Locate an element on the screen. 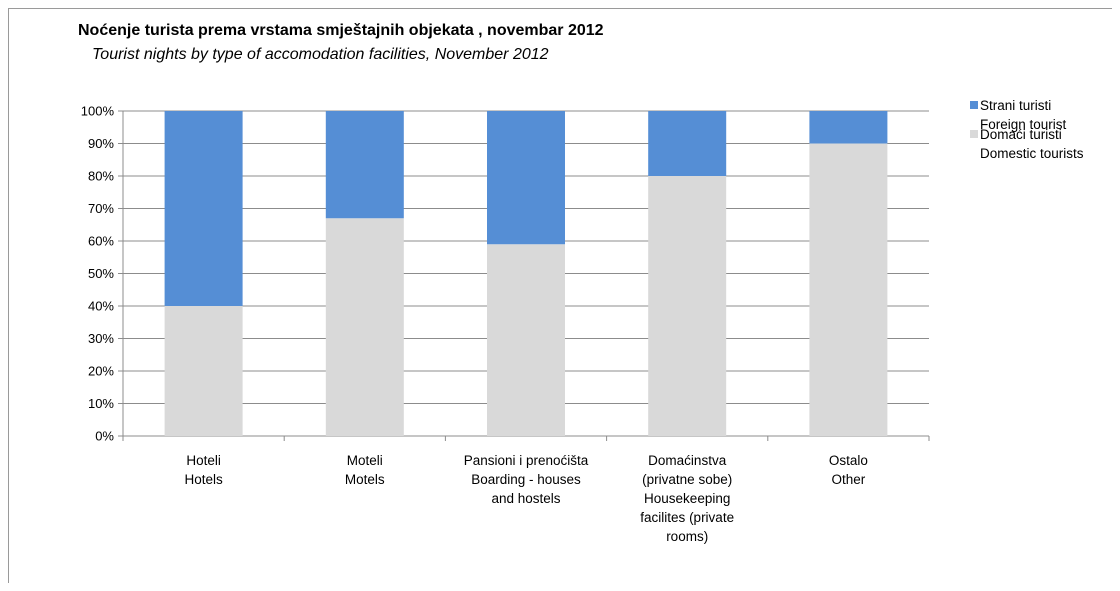  y-tick-label: 30% is located at coordinates (101, 338).